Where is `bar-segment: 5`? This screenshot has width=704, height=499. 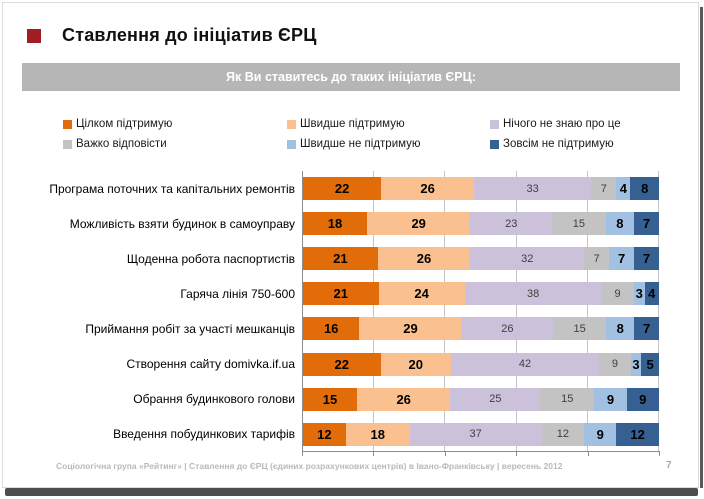
bar-segment: 5 is located at coordinates (650, 364).